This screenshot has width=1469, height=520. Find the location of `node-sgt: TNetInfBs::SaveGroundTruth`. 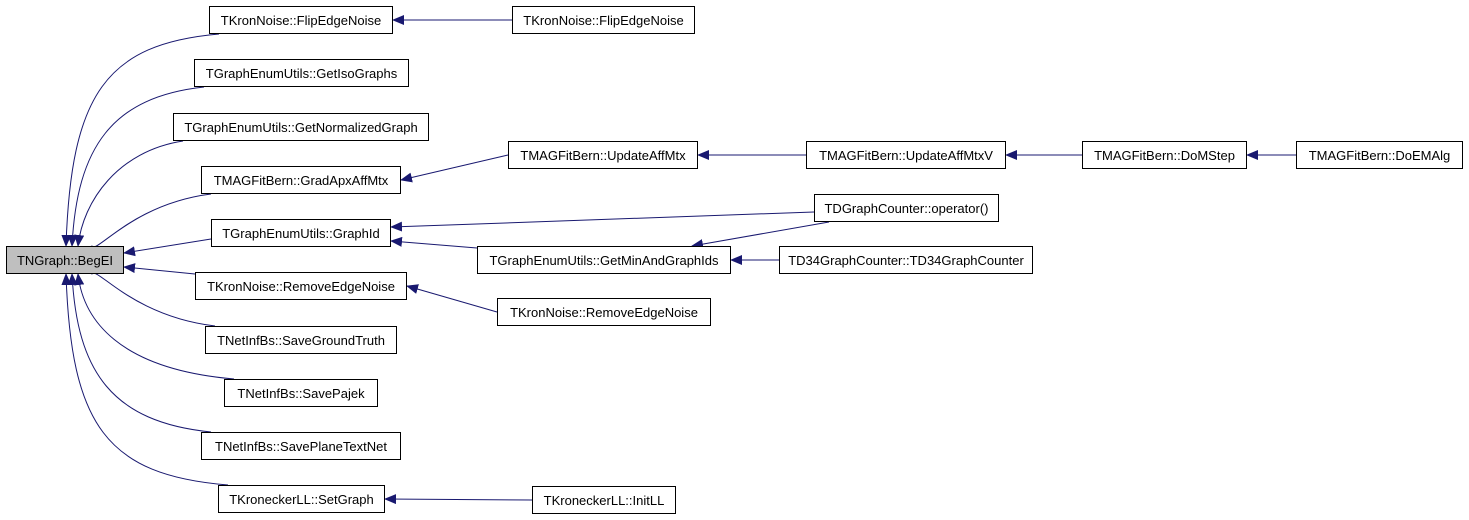

node-sgt: TNetInfBs::SaveGroundTruth is located at coordinates (301, 340).